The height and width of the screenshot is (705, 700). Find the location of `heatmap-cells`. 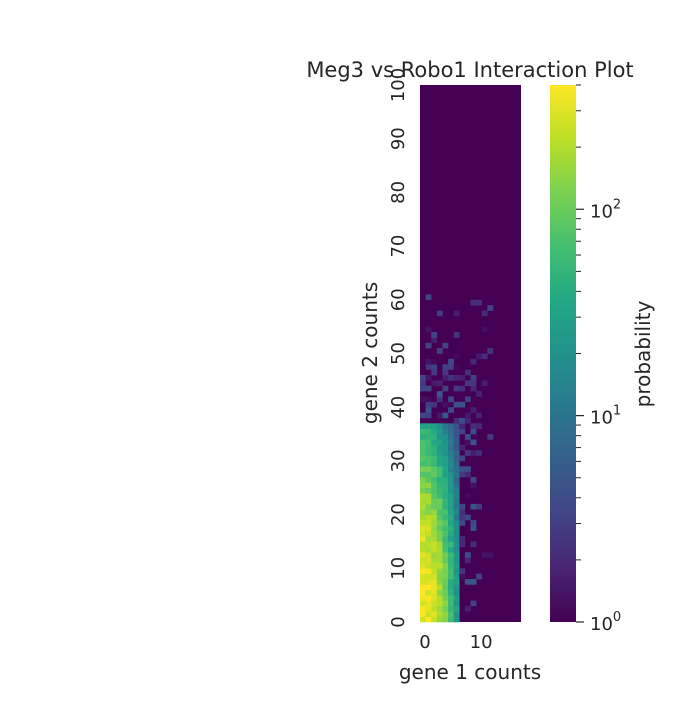

heatmap-cells is located at coordinates (470, 354).